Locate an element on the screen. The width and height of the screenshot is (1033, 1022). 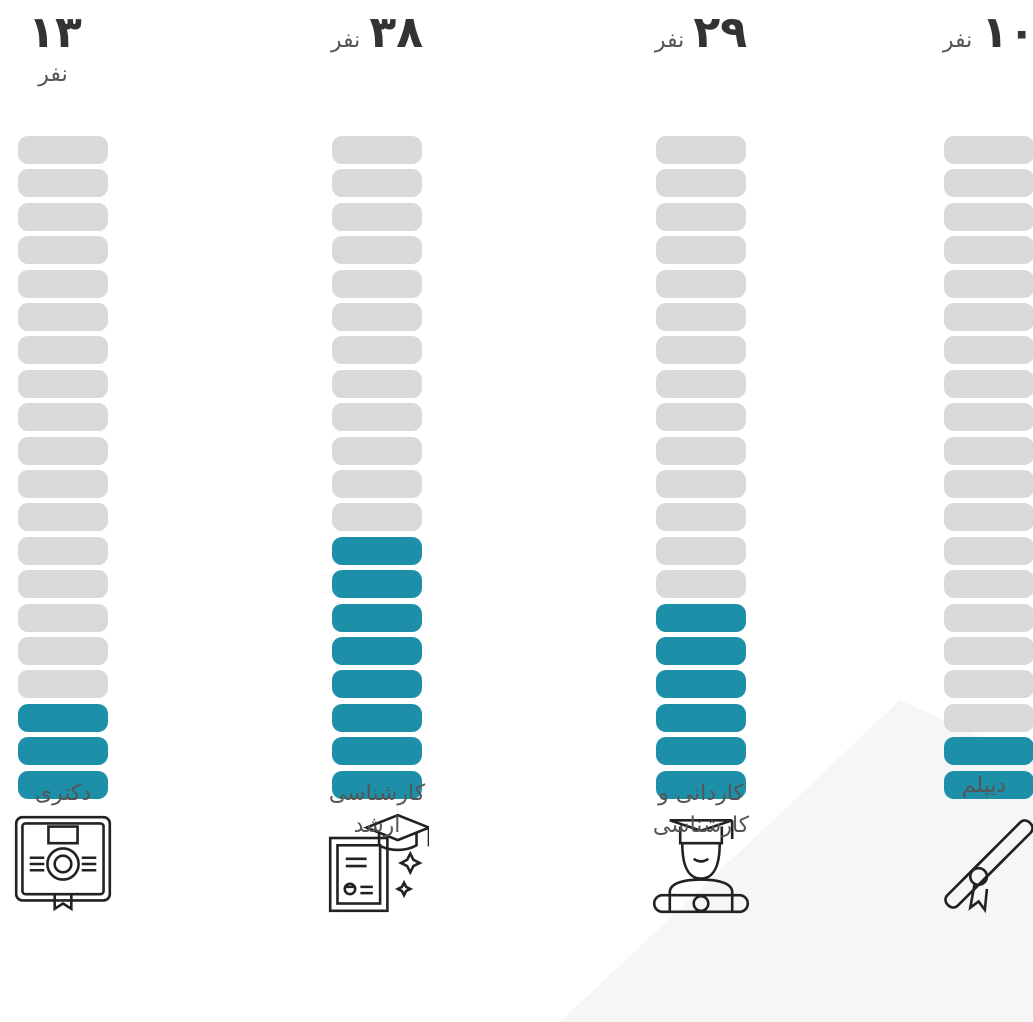
label: کارشناسی ارشد is located at coordinates (377, 809).